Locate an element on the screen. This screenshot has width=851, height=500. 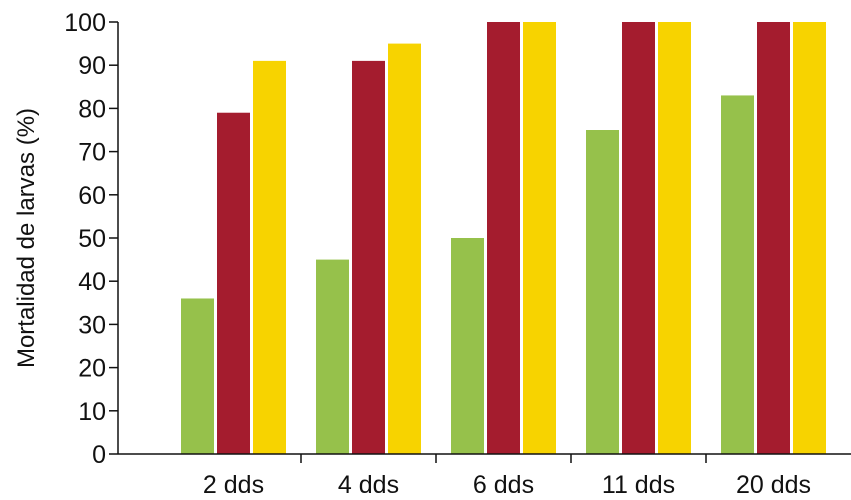
x-tick-label: 4 dds is located at coordinates (368, 483).